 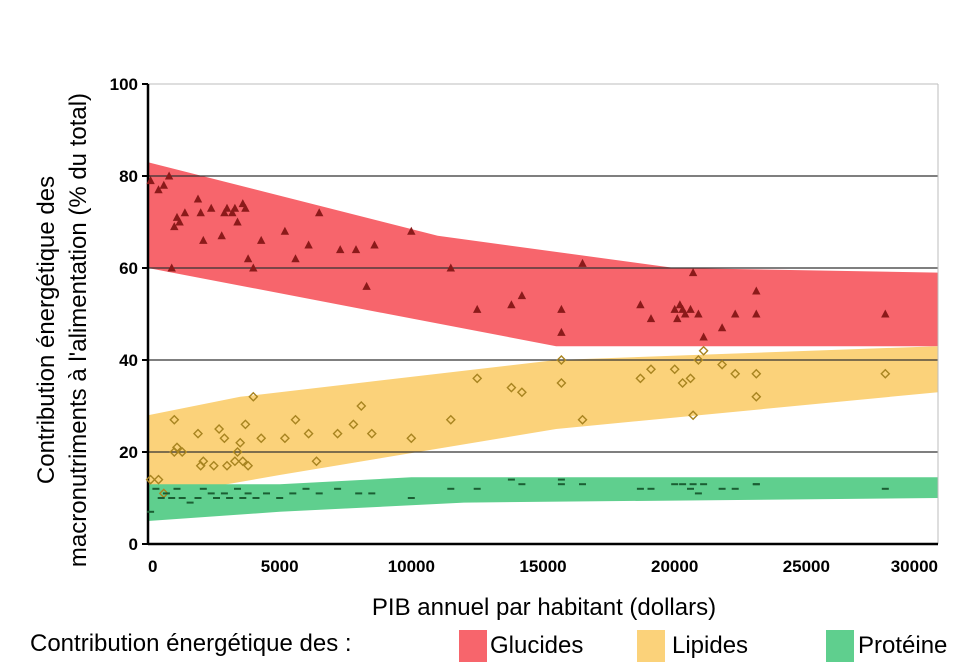 I want to click on y-tick-label: 20, so click(x=128, y=452).